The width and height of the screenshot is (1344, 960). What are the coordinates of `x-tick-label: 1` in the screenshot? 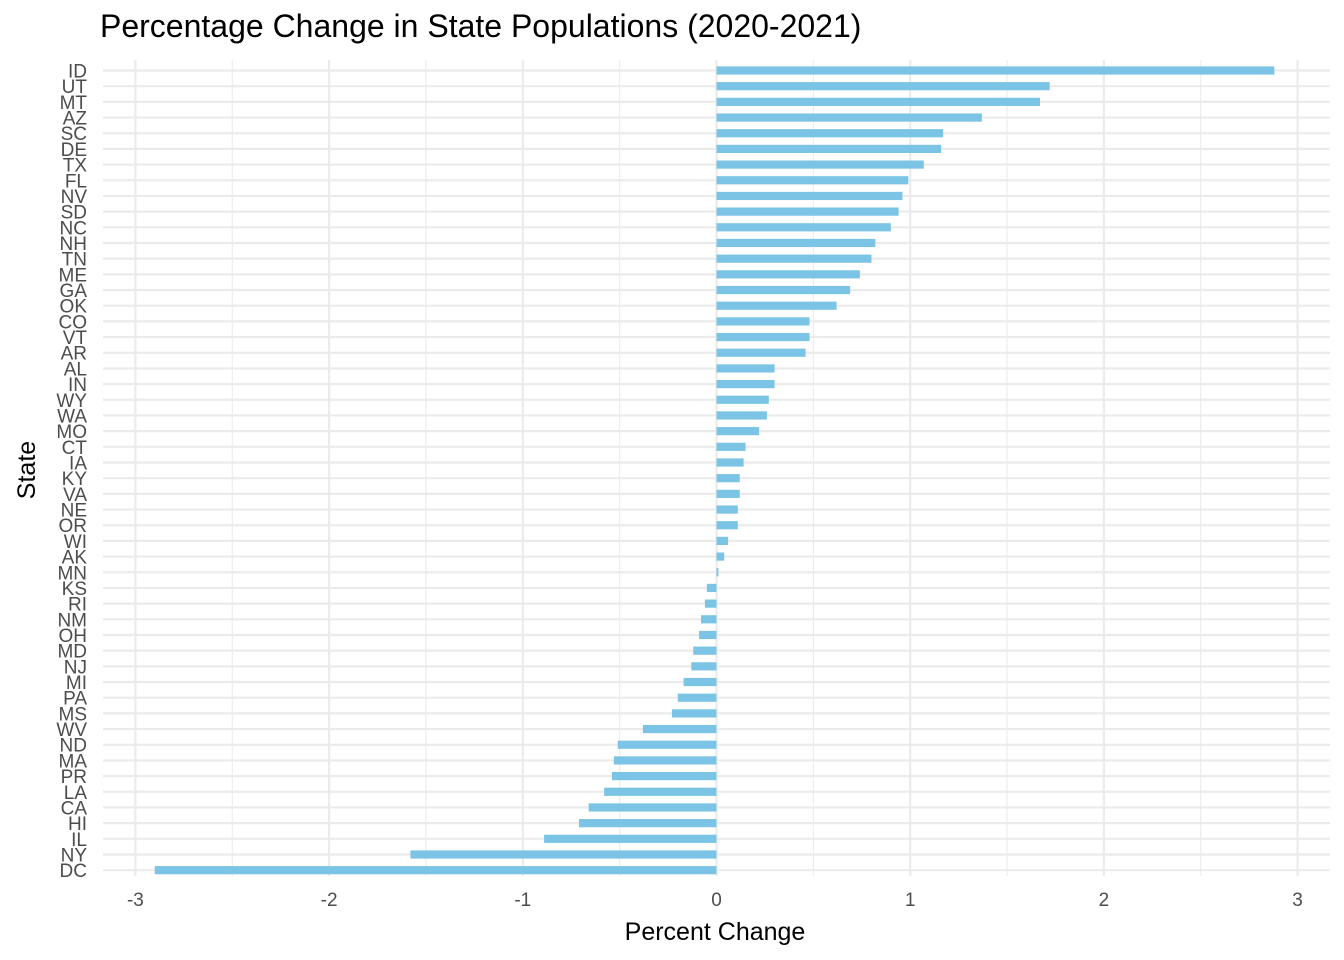 It's located at (910, 900).